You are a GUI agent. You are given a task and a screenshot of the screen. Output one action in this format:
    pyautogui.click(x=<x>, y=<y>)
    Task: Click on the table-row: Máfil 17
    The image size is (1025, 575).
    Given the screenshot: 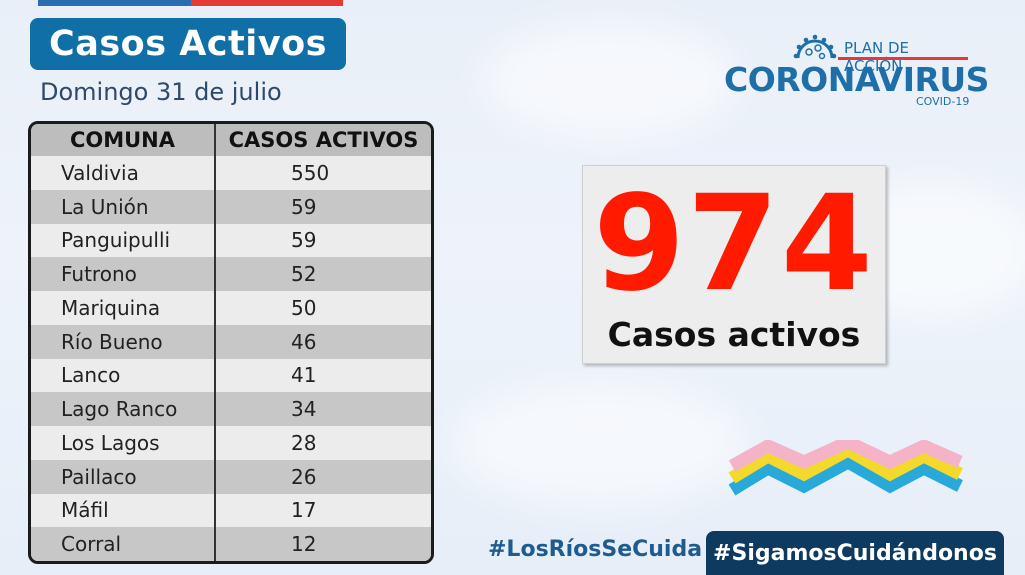 What is the action you would take?
    pyautogui.click(x=231, y=510)
    